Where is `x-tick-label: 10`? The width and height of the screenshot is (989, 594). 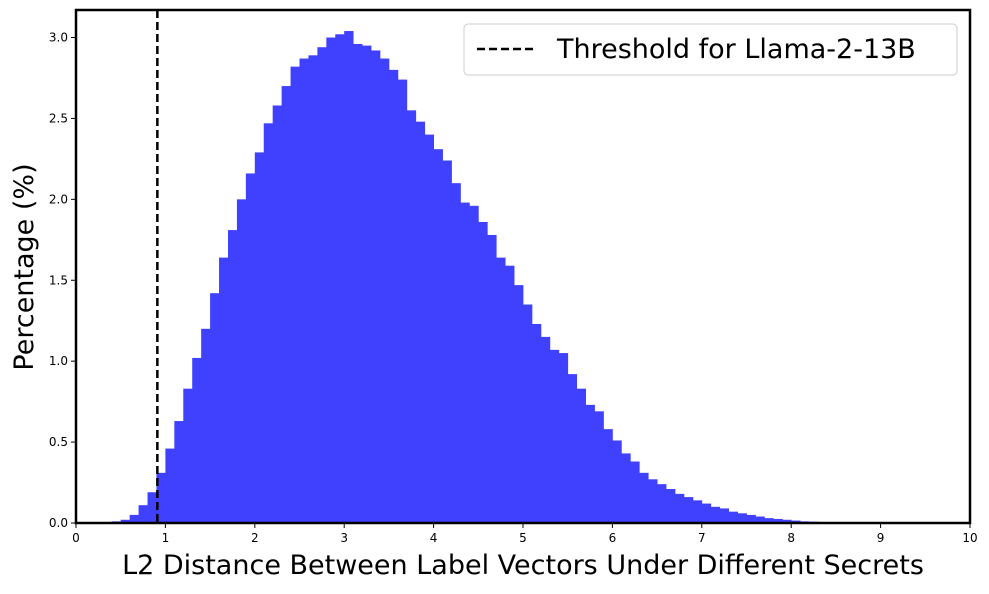 x-tick-label: 10 is located at coordinates (969, 538).